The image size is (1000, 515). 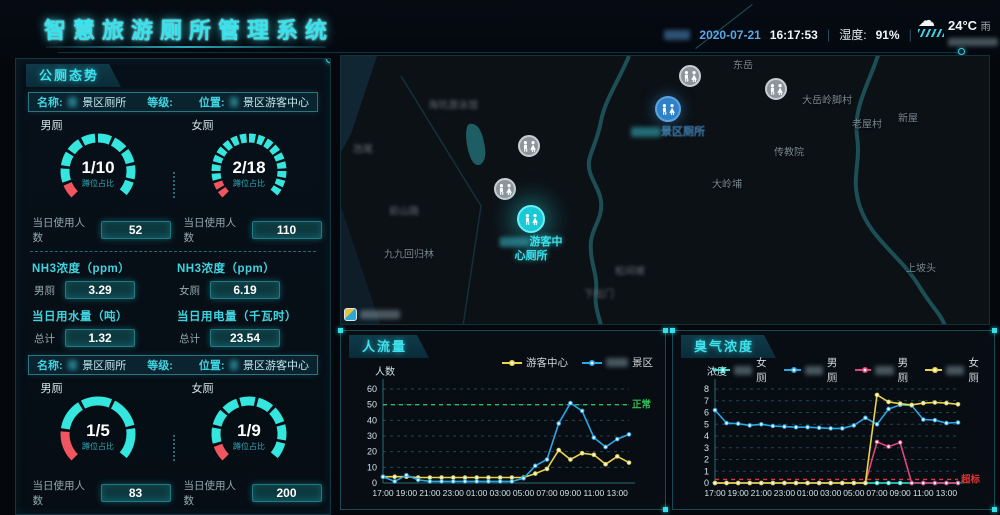 What do you see at coordinates (963, 25) in the screenshot?
I see `temperature: 24°C` at bounding box center [963, 25].